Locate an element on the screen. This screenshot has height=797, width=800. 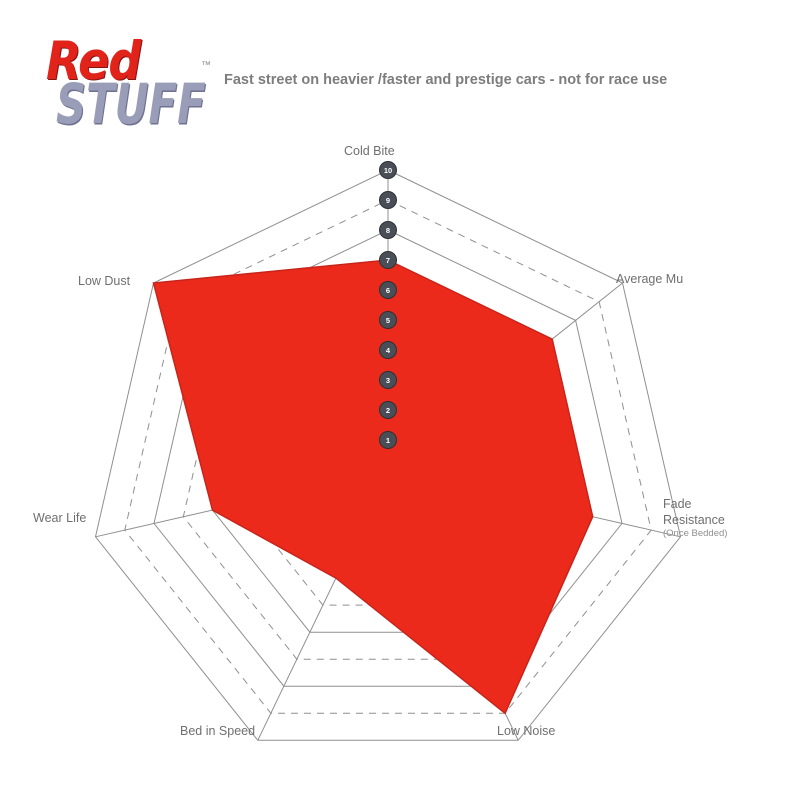
tick-label-10: 10 is located at coordinates (388, 170).